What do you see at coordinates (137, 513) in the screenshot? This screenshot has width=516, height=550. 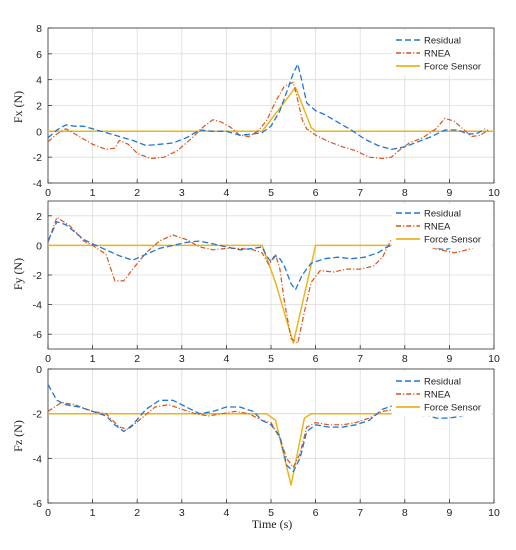 I see `fz-xtick-label: 2` at bounding box center [137, 513].